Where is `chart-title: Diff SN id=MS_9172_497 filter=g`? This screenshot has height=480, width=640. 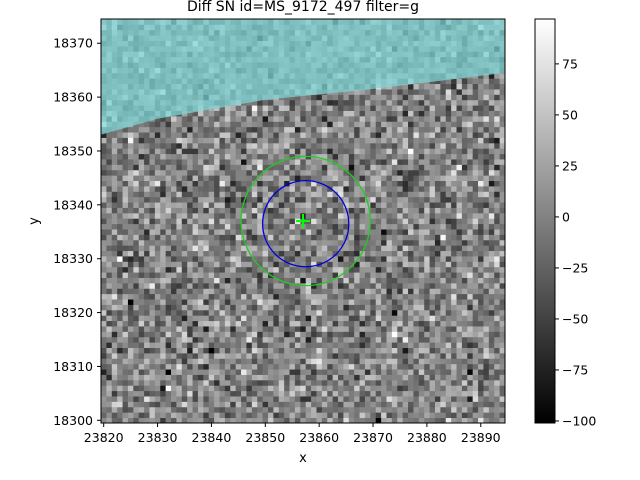
chart-title: Diff SN id=MS_9172_497 filter=g is located at coordinates (303, 7).